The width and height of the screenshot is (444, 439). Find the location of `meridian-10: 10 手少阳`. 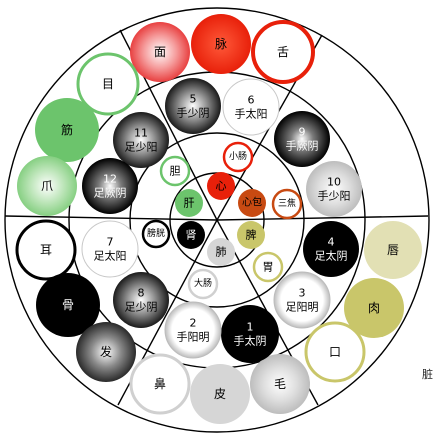

meridian-10: 10 手少阳 is located at coordinates (334, 189).